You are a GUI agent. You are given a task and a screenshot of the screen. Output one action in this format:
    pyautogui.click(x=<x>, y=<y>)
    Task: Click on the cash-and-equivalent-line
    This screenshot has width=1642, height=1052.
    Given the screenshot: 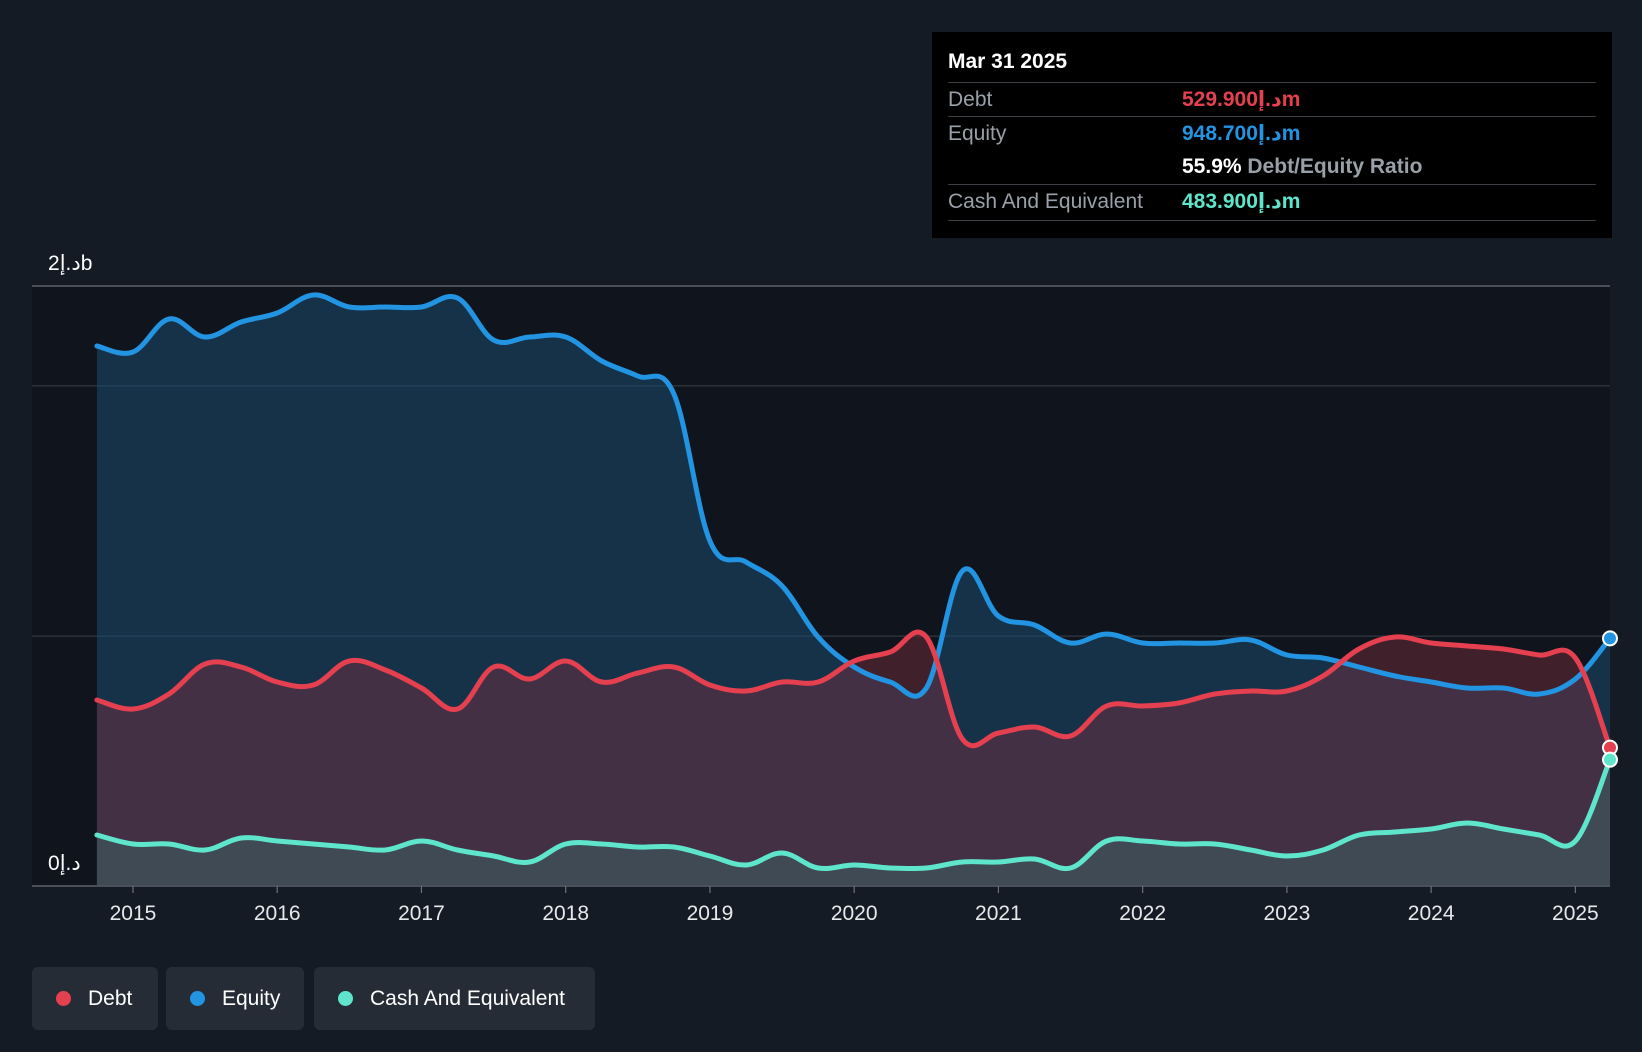 What is the action you would take?
    pyautogui.click(x=853, y=814)
    